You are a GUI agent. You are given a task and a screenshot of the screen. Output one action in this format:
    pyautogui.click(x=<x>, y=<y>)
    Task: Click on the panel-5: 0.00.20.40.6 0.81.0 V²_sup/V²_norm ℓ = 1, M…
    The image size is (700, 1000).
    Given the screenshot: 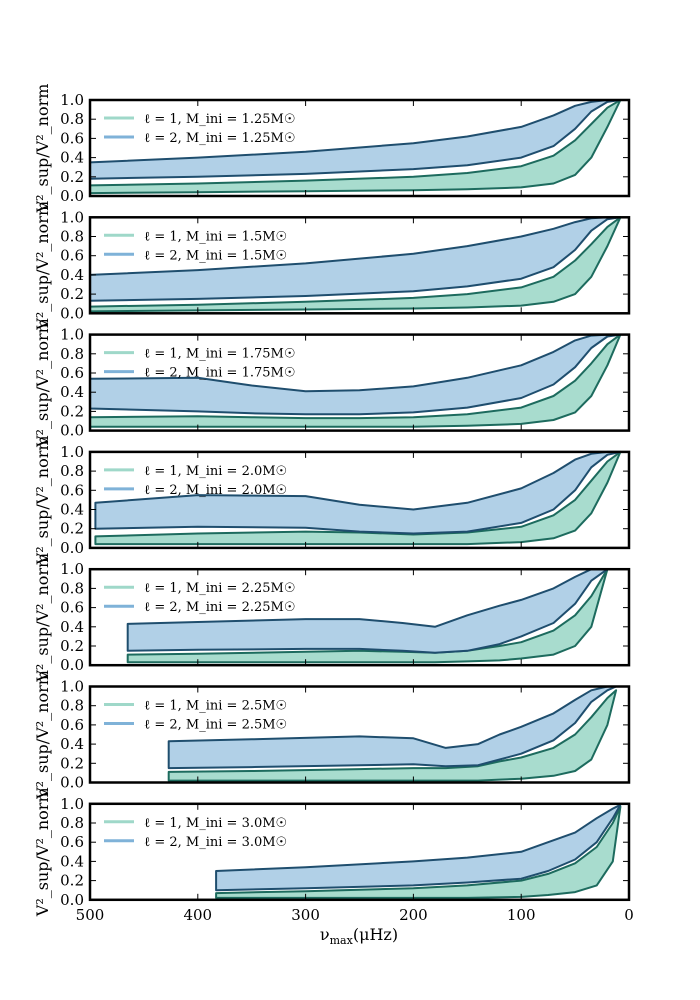 What is the action you would take?
    pyautogui.click(x=332, y=618)
    